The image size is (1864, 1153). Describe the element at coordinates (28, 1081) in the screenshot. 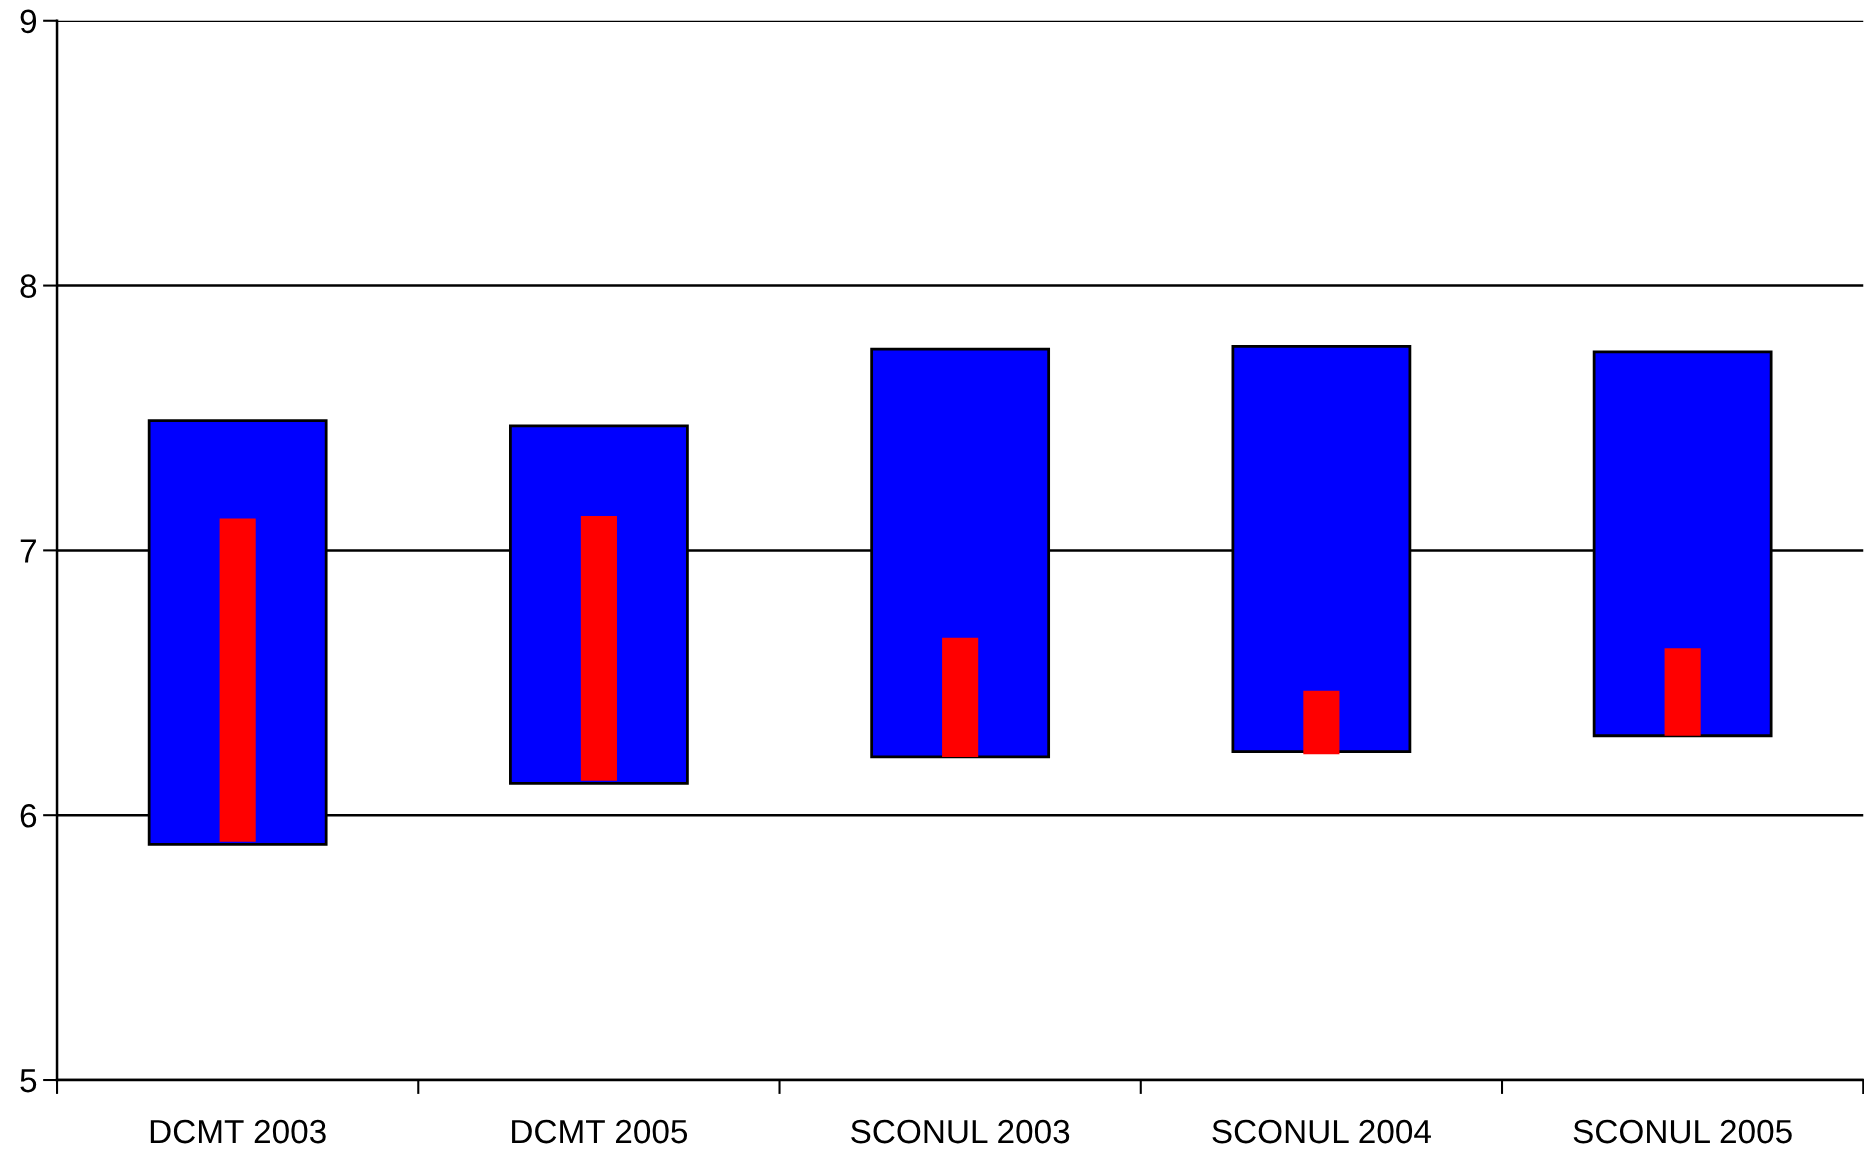

I see `y-tick-label: 5` at that location.